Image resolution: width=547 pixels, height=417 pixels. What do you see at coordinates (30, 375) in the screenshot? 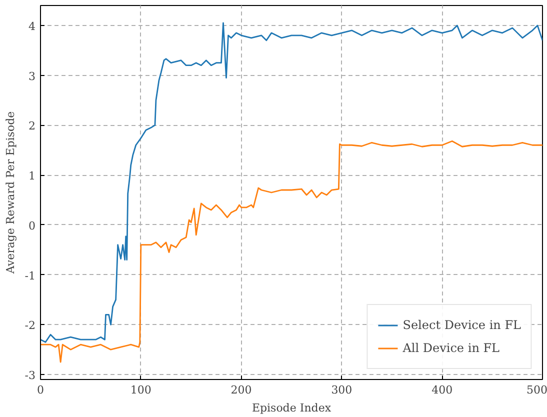
I see `y-tick-label: -3` at bounding box center [30, 375].